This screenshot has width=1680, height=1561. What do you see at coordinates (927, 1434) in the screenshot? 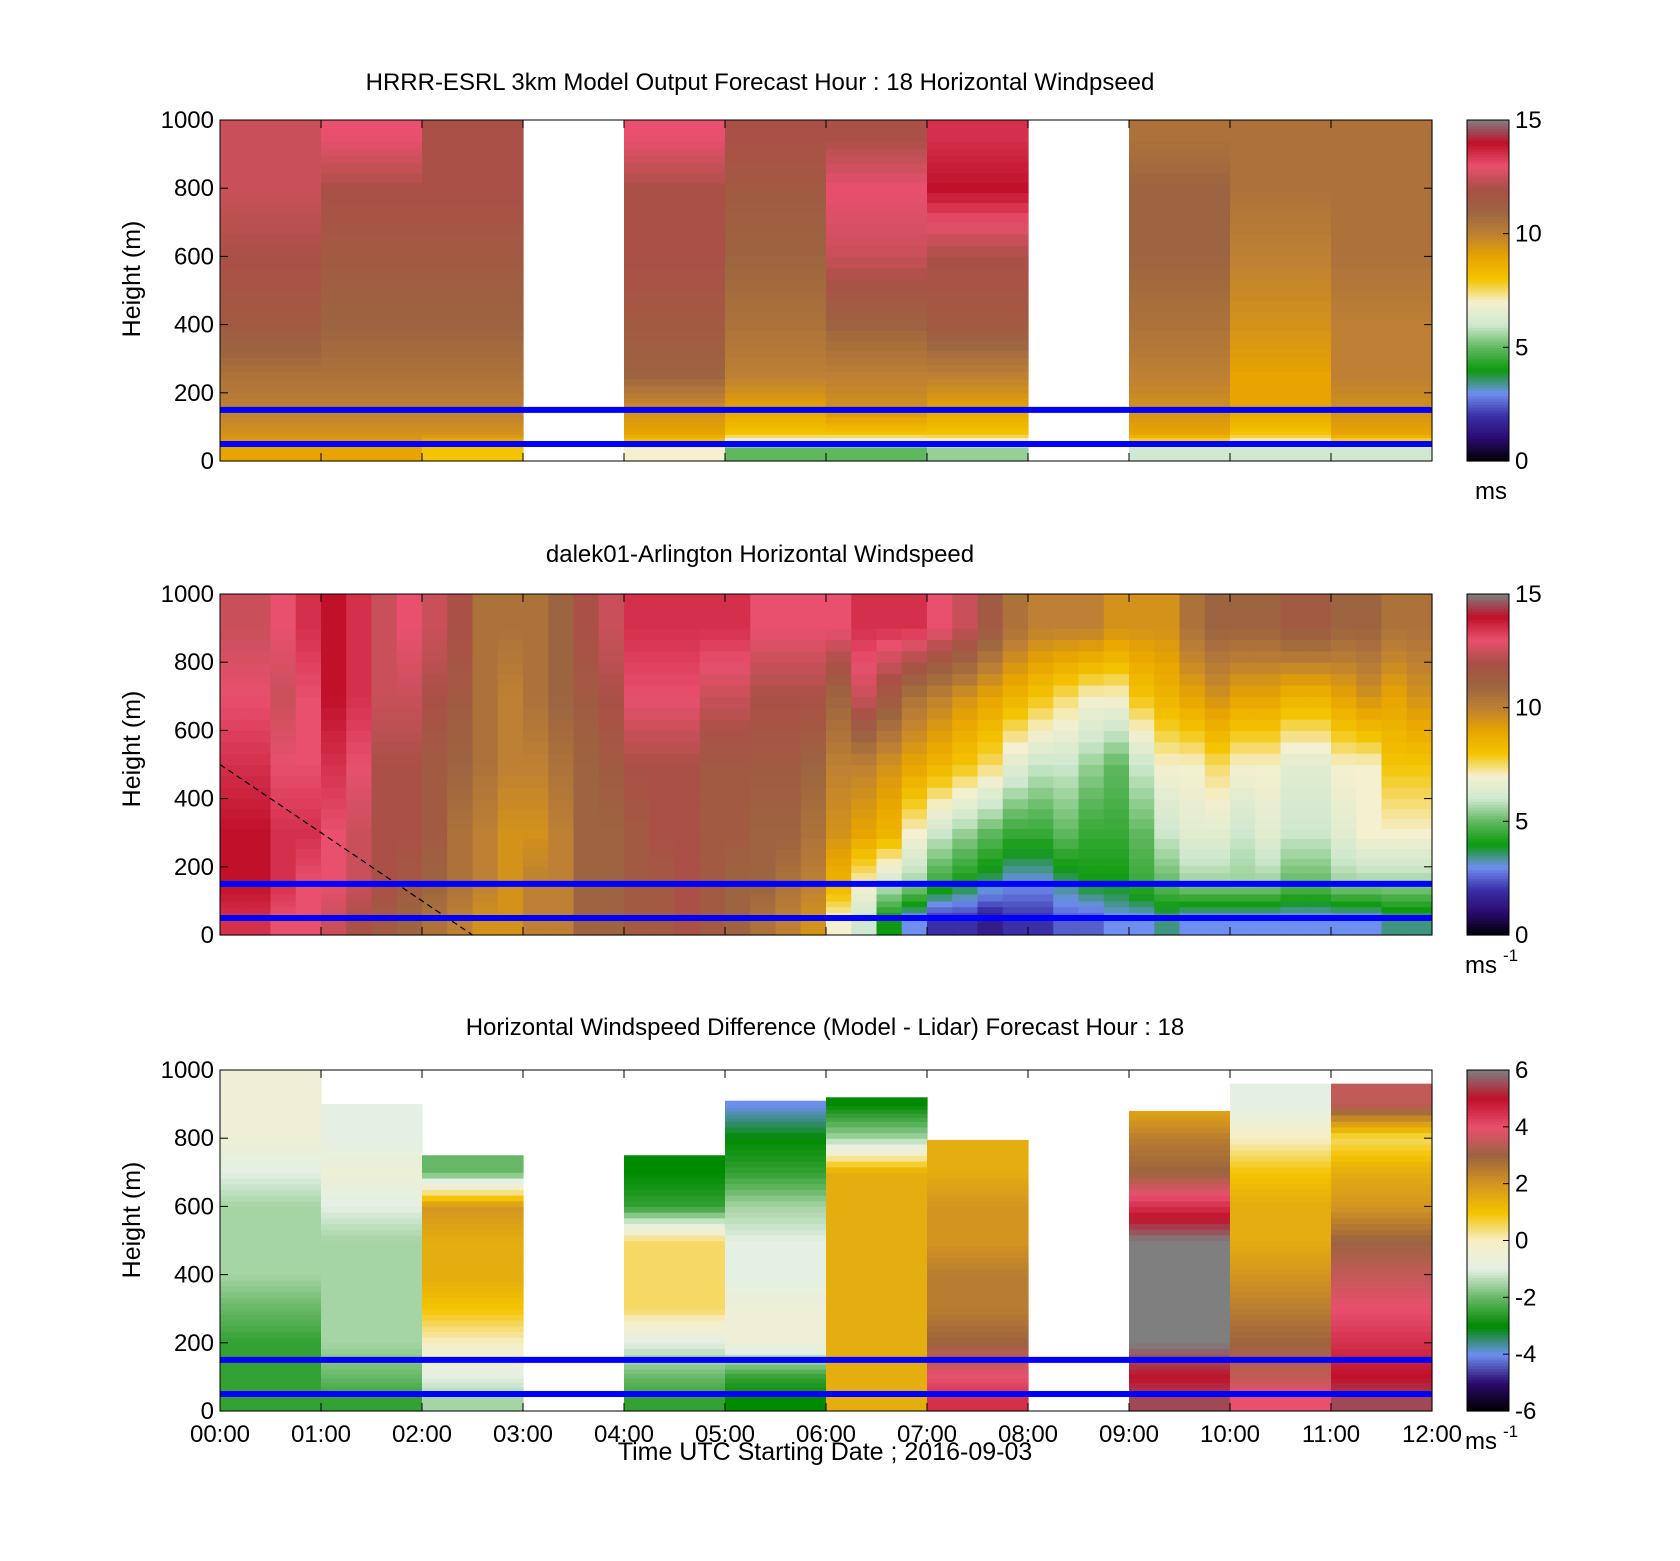
I see `xtick-label: 07:00` at bounding box center [927, 1434].